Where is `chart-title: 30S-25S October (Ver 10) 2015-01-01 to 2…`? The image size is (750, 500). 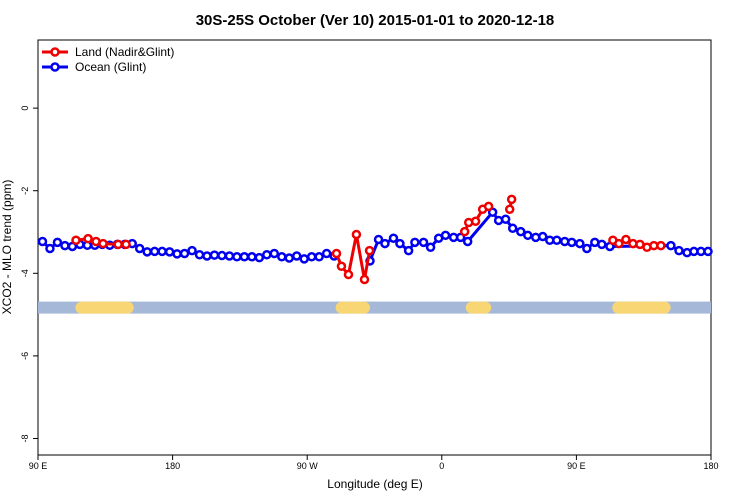
chart-title: 30S-25S October (Ver 10) 2015-01-01 to 2… is located at coordinates (375, 20).